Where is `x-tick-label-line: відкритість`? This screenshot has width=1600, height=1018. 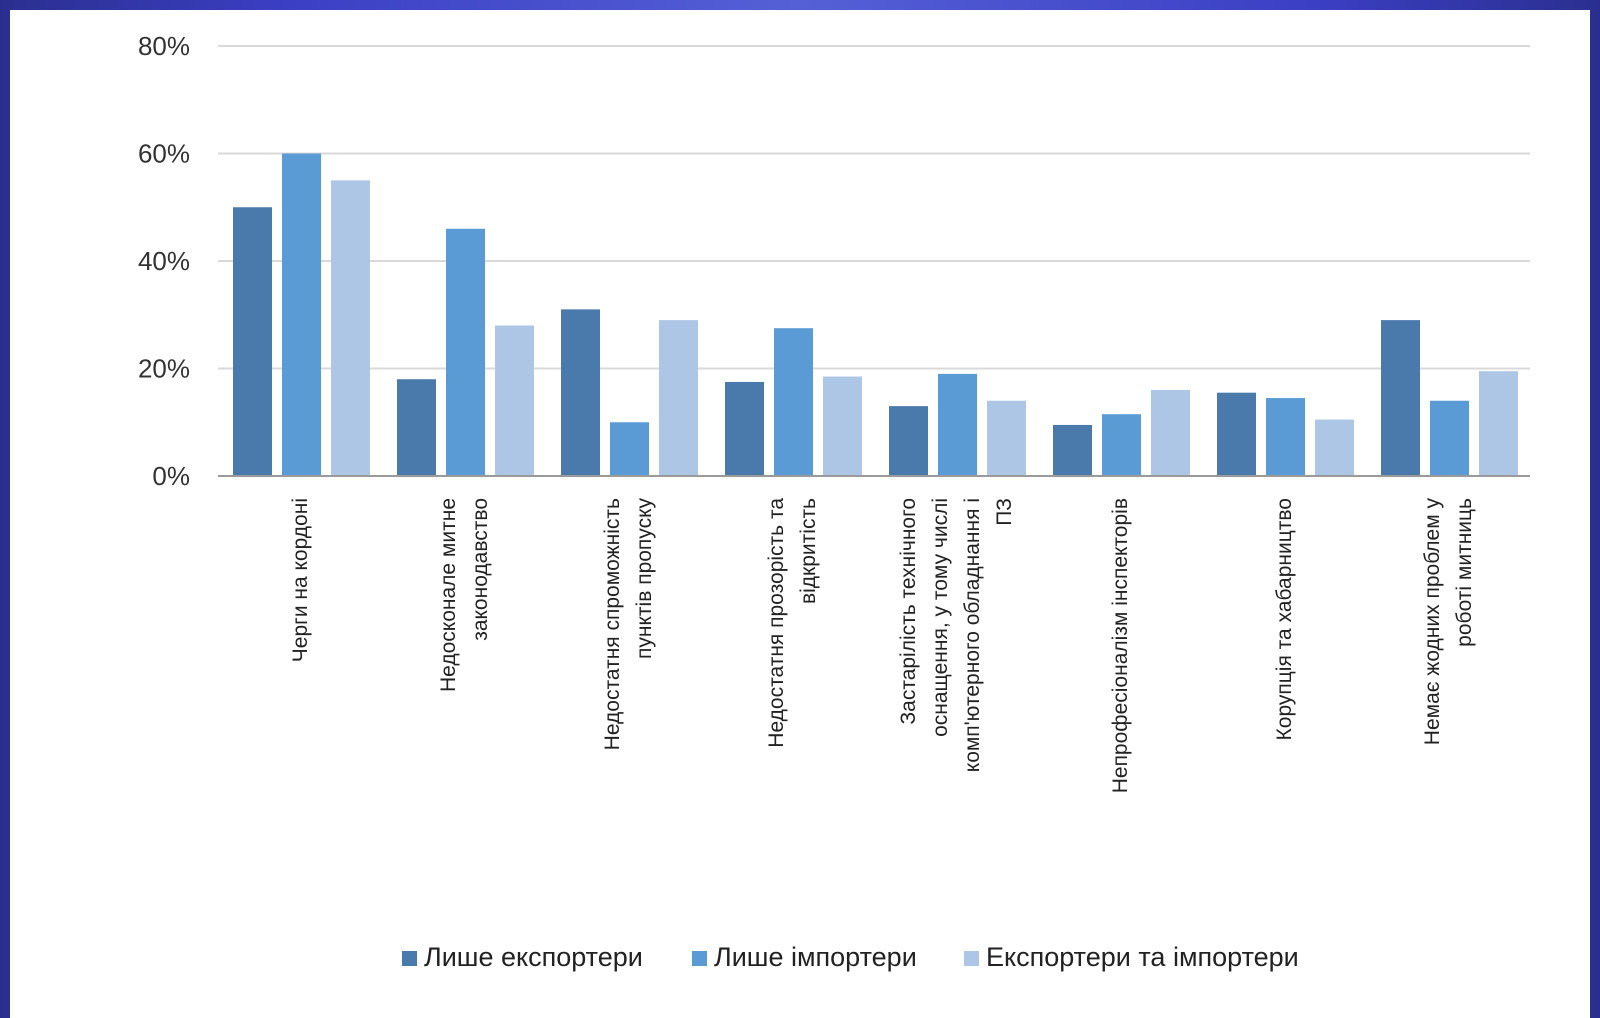 x-tick-label-line: відкритість is located at coordinates (808, 551).